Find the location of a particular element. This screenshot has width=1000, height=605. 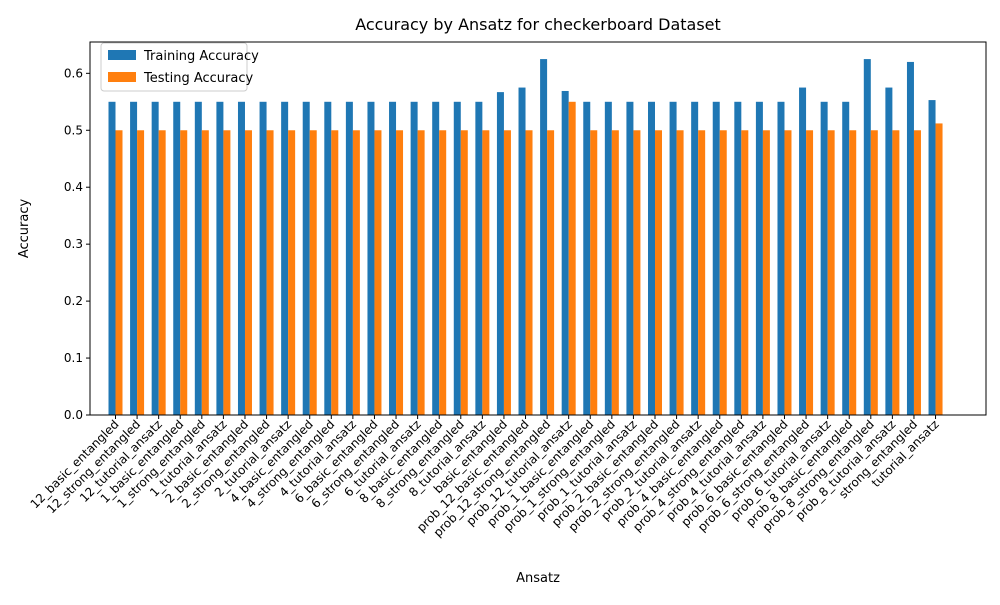

legend: Training Accuracy Testing Accuracy is located at coordinates (179, 67).